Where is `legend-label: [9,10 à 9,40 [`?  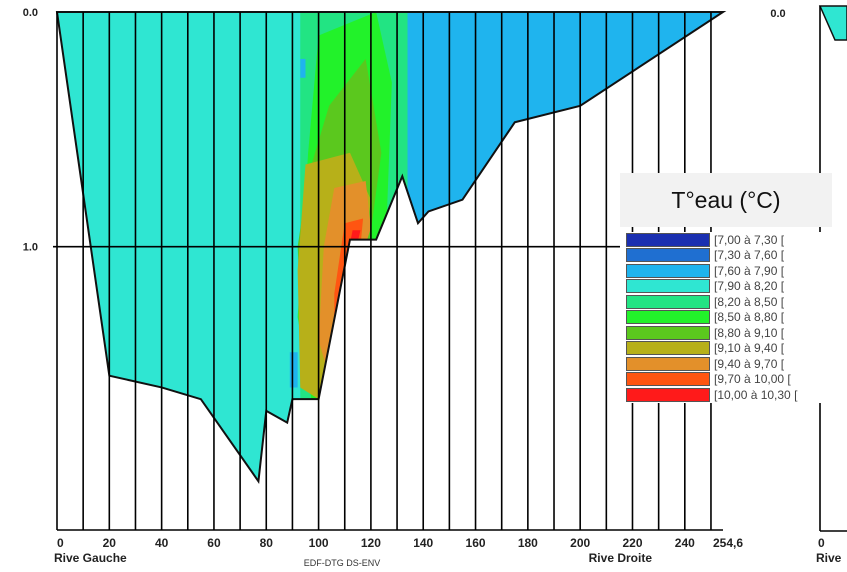 legend-label: [9,10 à 9,40 [ is located at coordinates (749, 348).